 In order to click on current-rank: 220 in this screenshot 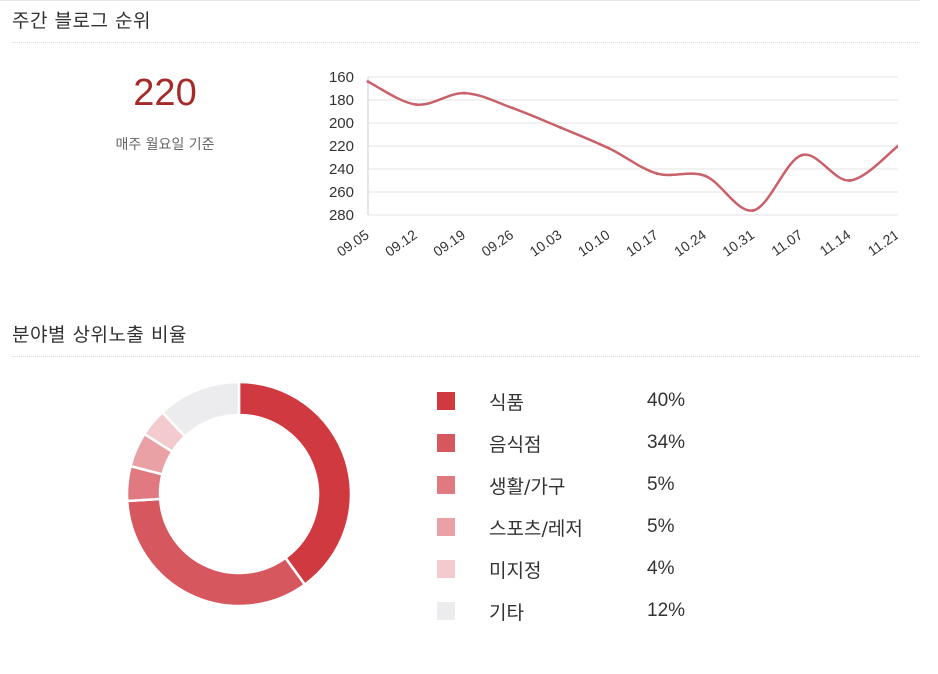, I will do `click(165, 93)`.